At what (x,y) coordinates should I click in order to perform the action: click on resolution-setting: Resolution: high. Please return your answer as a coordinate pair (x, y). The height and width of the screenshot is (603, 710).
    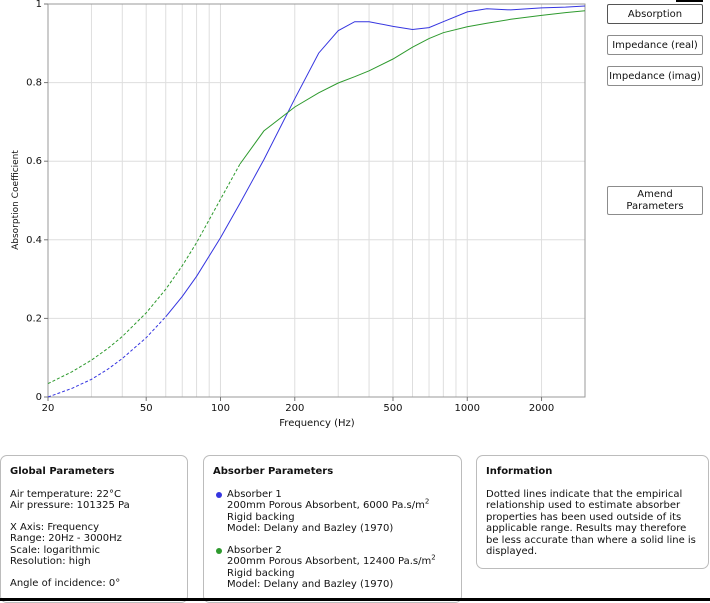
    Looking at the image, I should click on (50, 561).